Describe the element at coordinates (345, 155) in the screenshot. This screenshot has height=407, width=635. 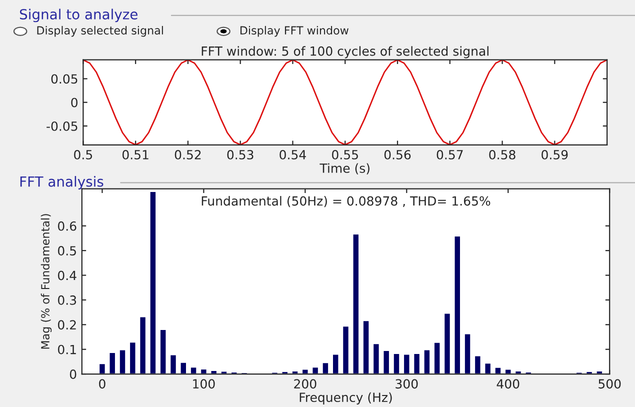
I see `x-tick-label: 0.55` at that location.